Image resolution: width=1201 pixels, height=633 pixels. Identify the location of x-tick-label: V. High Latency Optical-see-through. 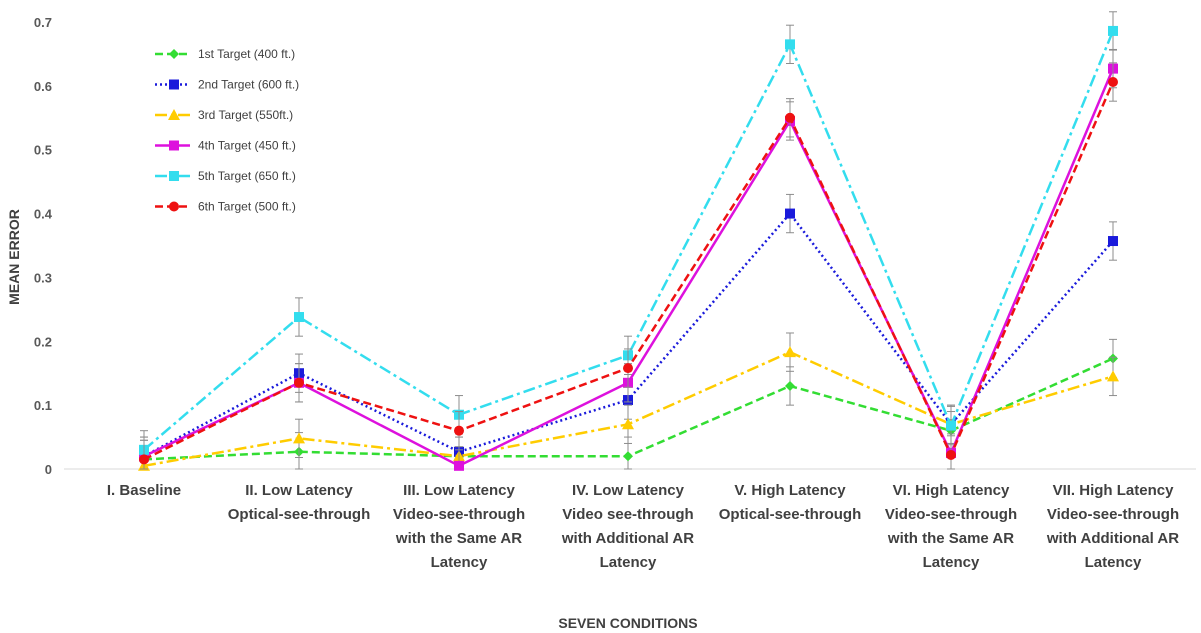
(790, 502).